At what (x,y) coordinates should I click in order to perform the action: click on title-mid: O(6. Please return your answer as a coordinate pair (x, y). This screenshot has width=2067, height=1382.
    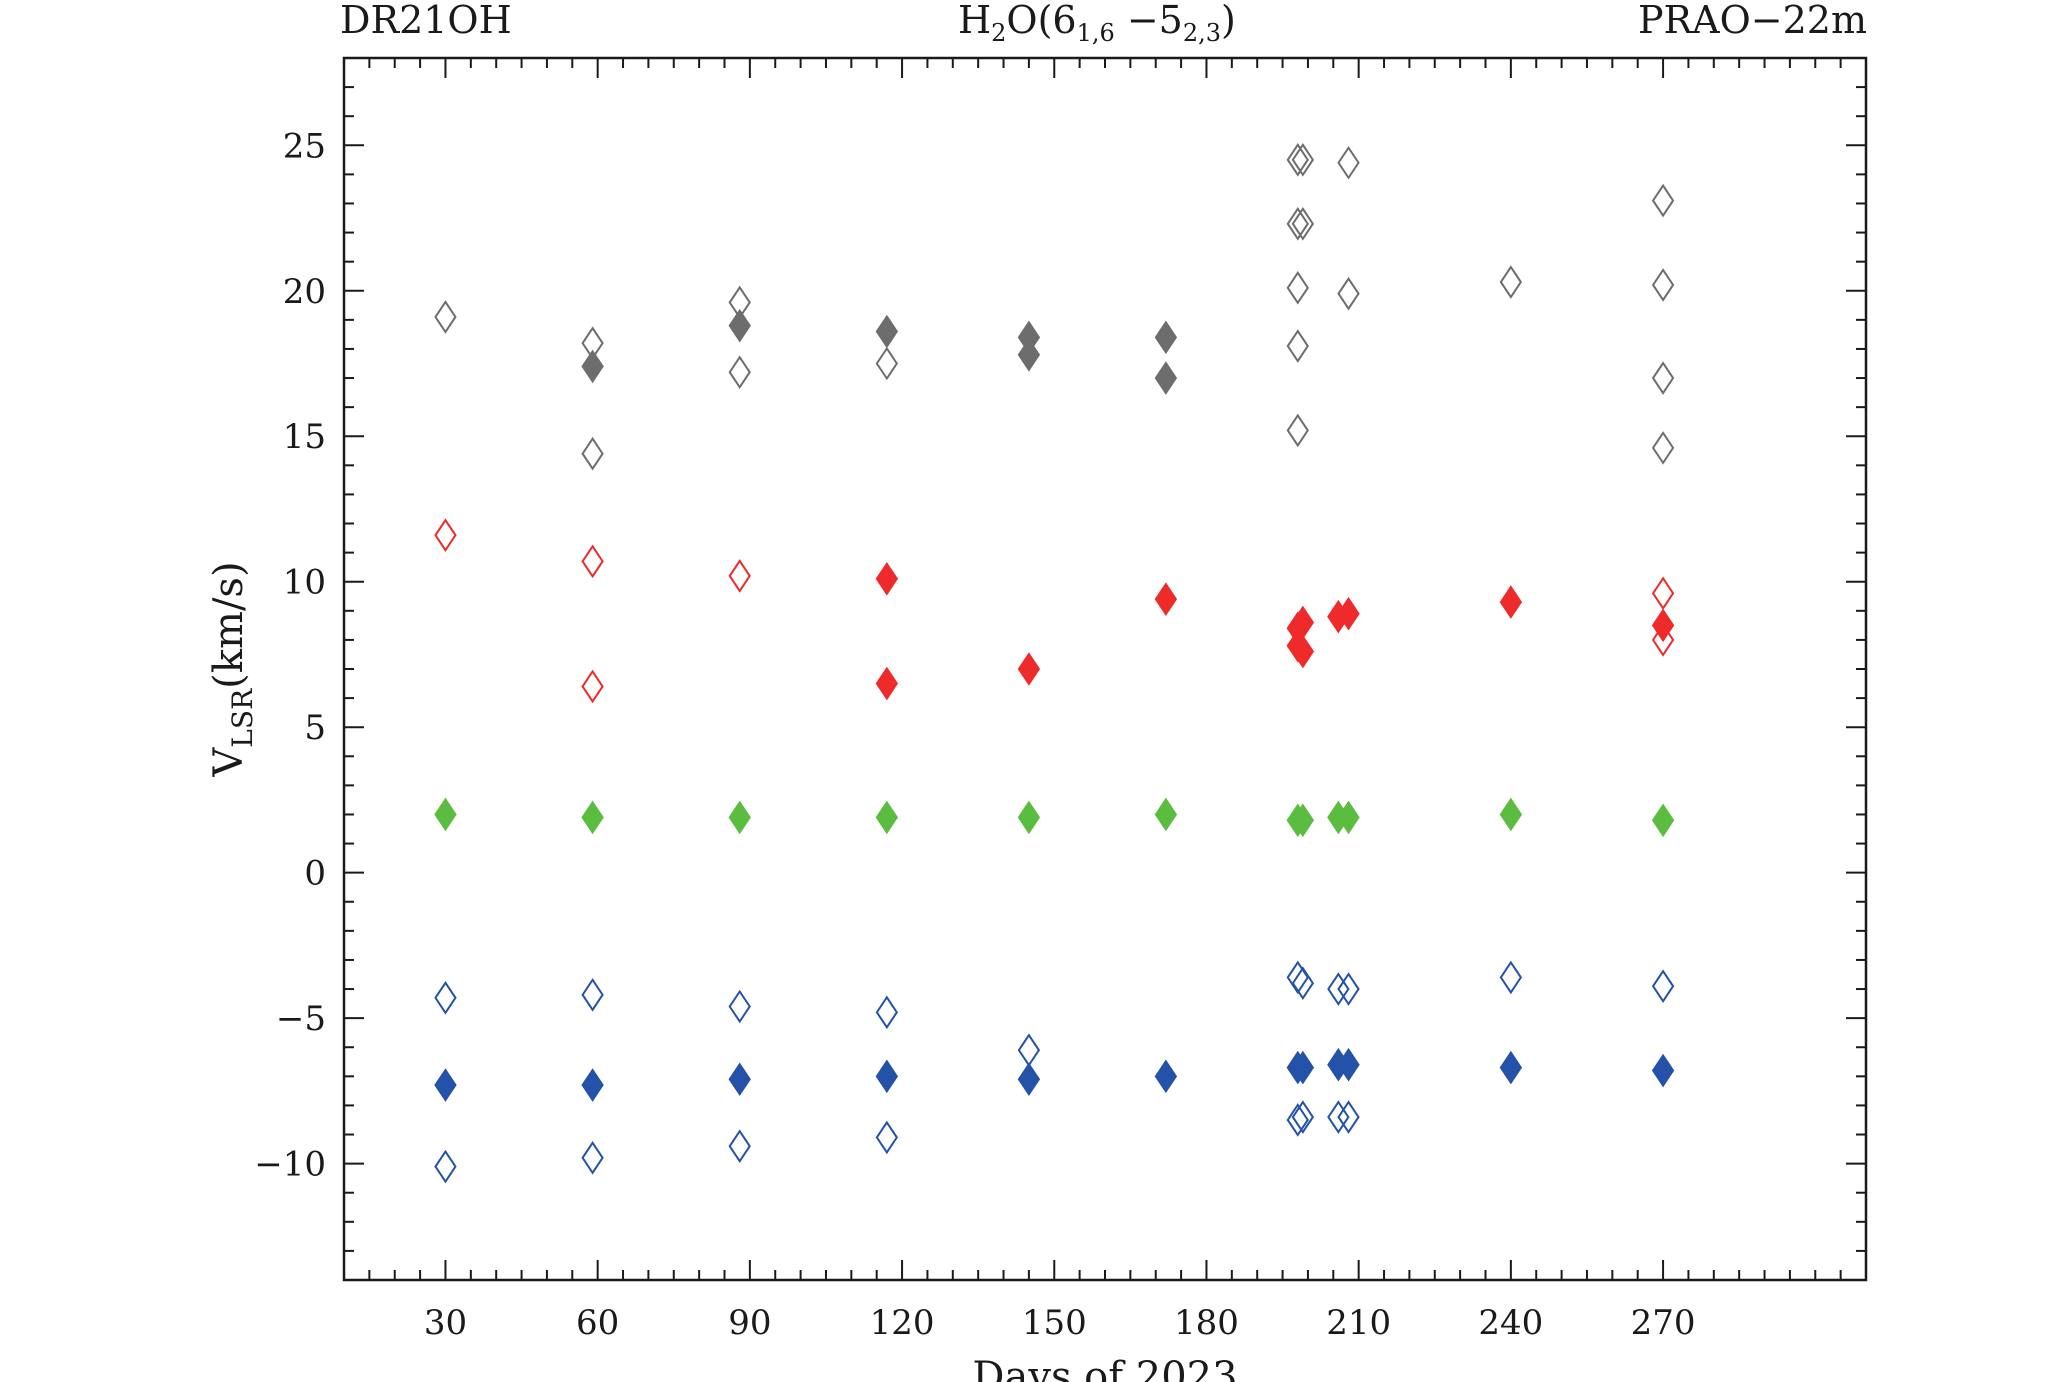
    Looking at the image, I should click on (1041, 21).